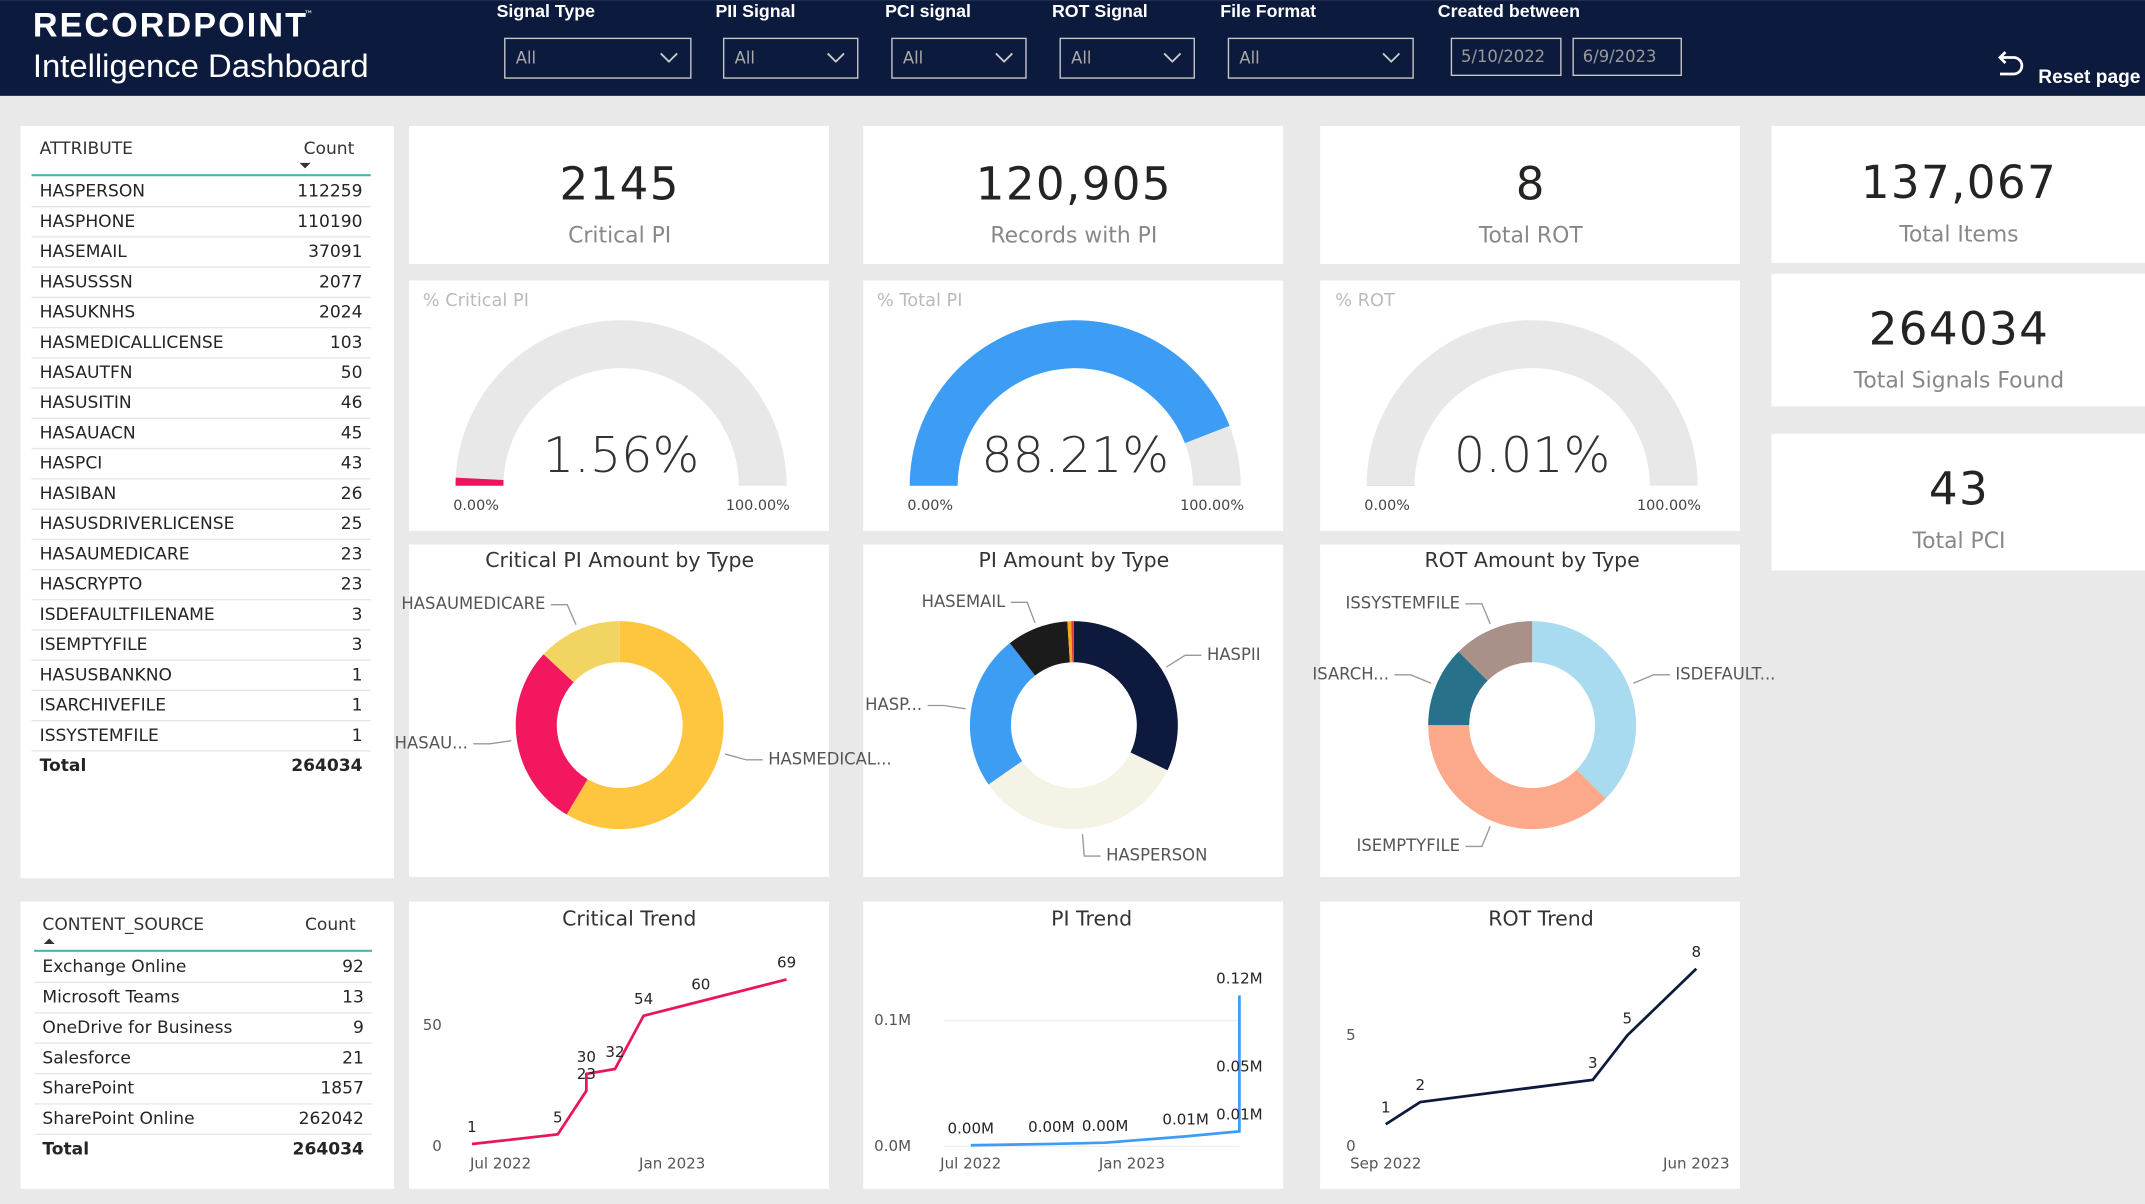 This screenshot has width=2145, height=1204. I want to click on cell: HASPCI, so click(71, 464).